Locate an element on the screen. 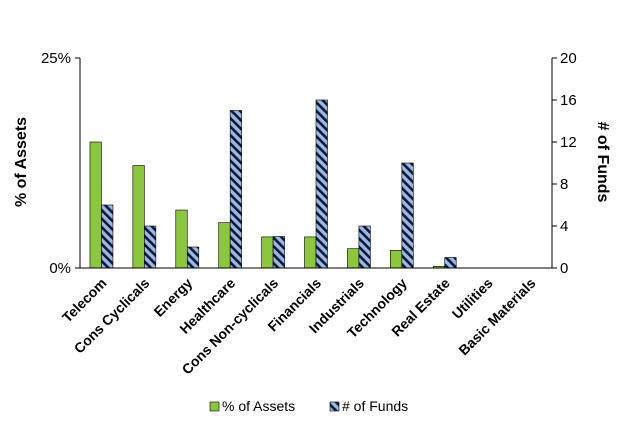 The image size is (630, 433). right-tick-label: 0 is located at coordinates (564, 268).